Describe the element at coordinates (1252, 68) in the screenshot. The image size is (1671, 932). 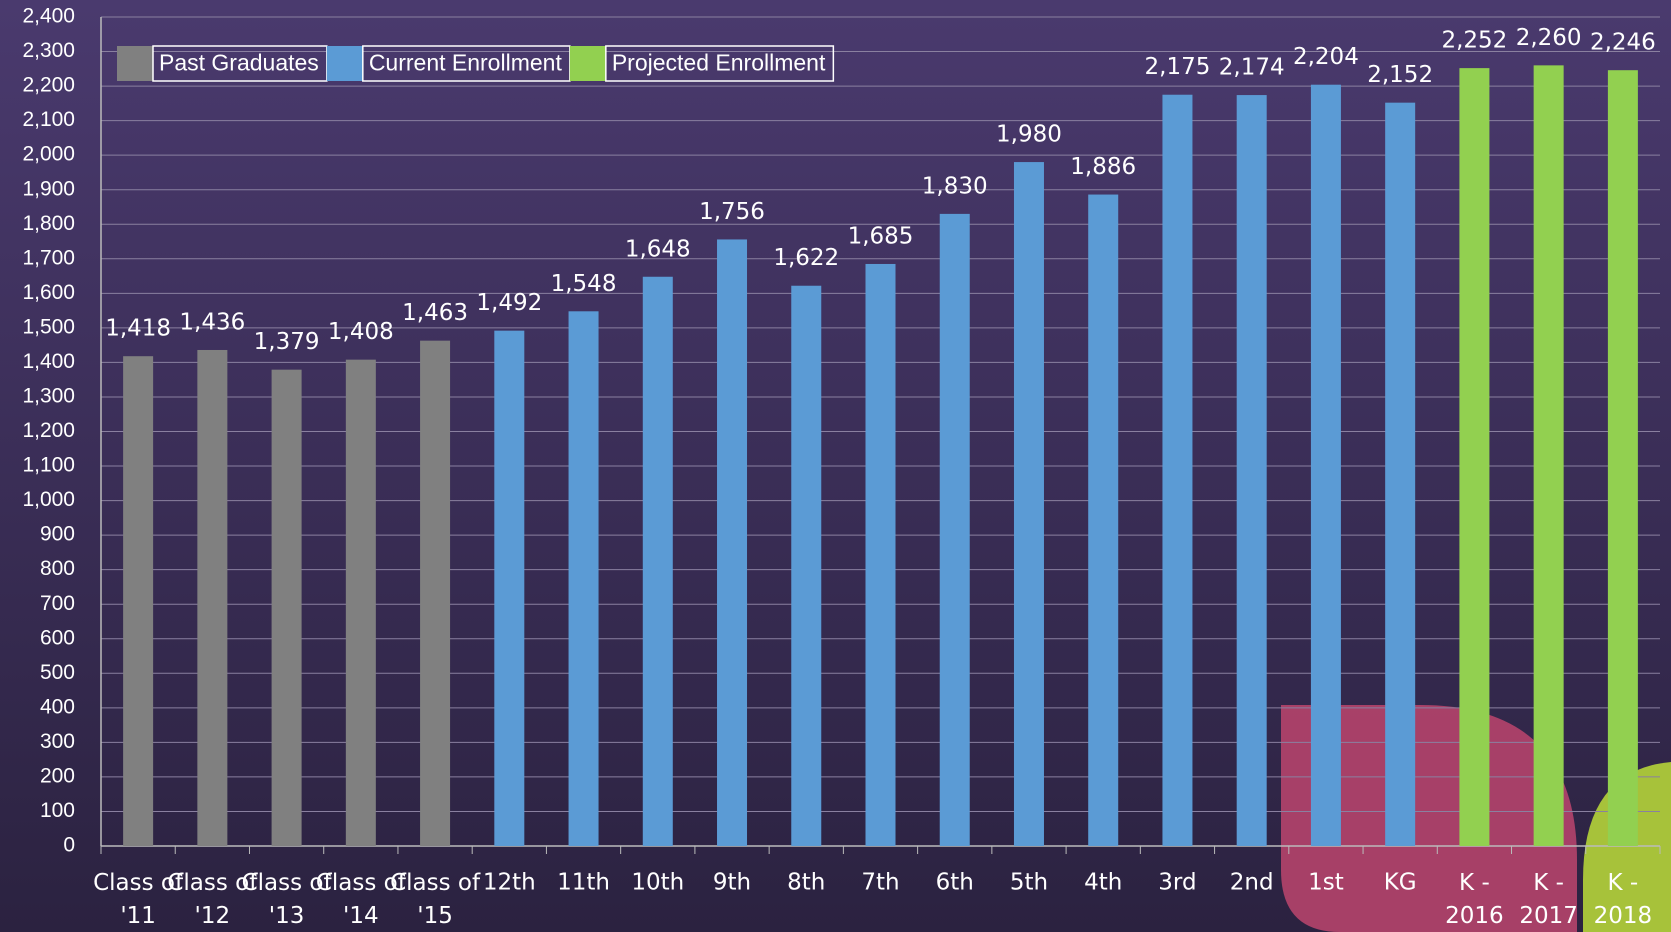
I see `data-label: 2,174` at that location.